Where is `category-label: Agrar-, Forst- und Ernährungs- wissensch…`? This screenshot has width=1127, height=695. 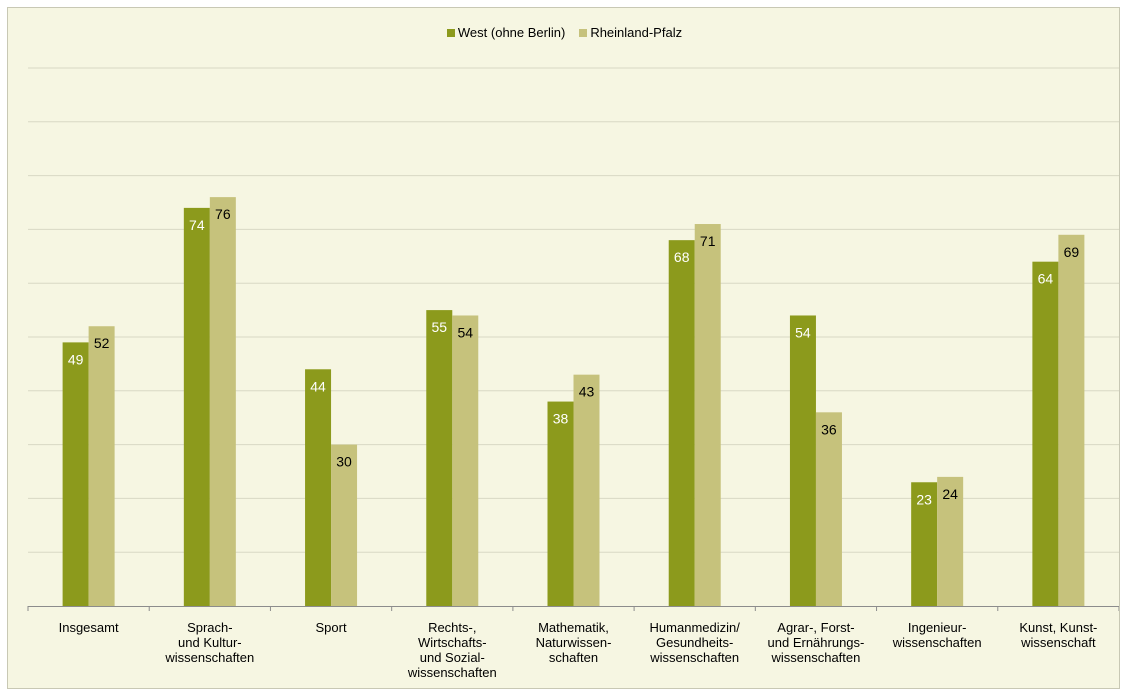 category-label: Agrar-, Forst- und Ernährungs- wissensch… is located at coordinates (816, 642).